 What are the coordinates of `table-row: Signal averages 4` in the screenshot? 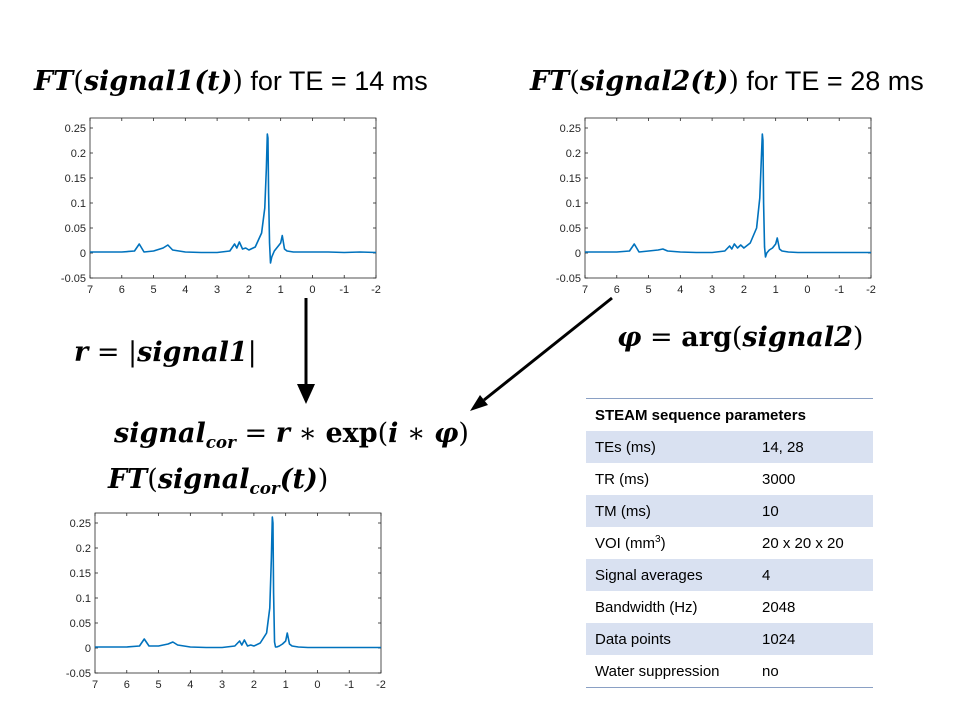 It's located at (729, 575).